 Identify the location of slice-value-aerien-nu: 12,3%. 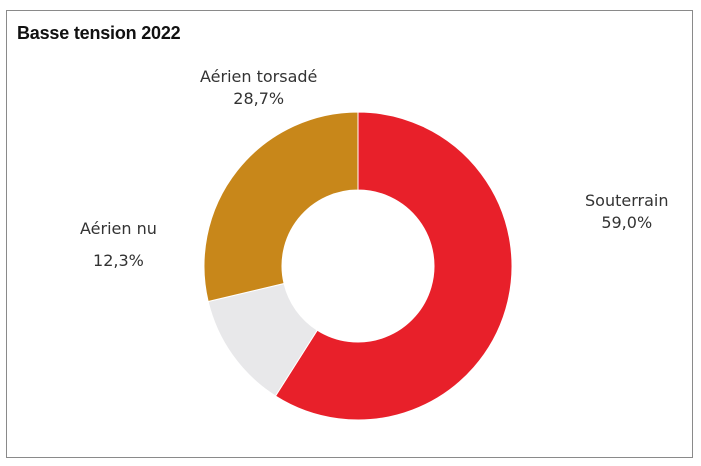
(118, 260).